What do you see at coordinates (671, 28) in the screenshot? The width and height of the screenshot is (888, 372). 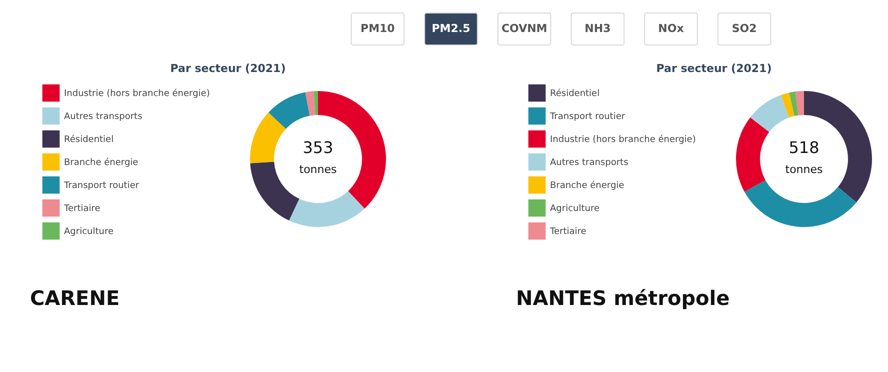 I see `category-label: NOx` at bounding box center [671, 28].